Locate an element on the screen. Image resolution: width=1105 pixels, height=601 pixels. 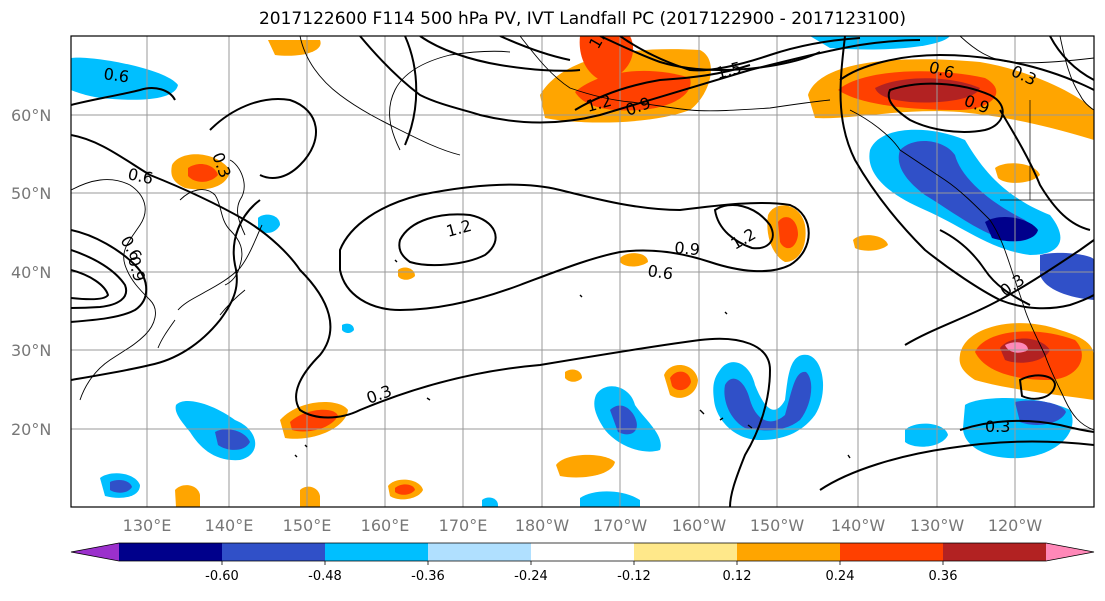
contour-label: 0.3 is located at coordinates (997, 426).